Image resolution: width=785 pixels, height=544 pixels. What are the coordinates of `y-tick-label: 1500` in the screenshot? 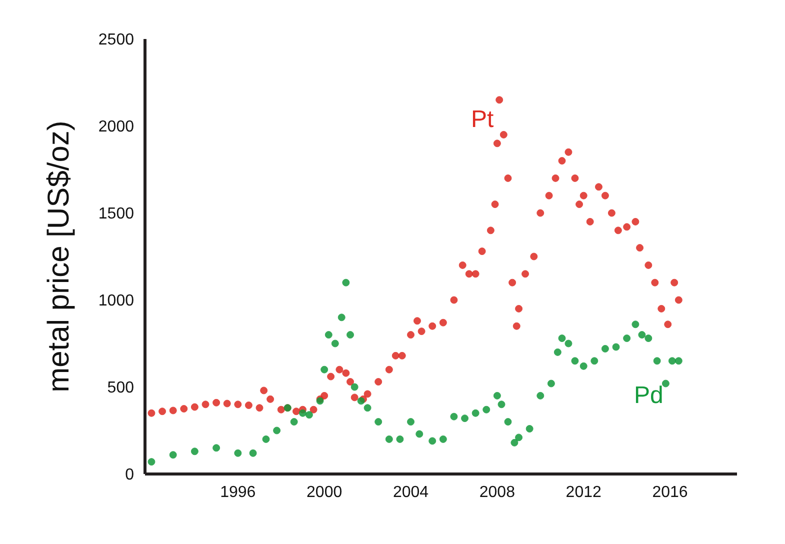 It's located at (116, 214).